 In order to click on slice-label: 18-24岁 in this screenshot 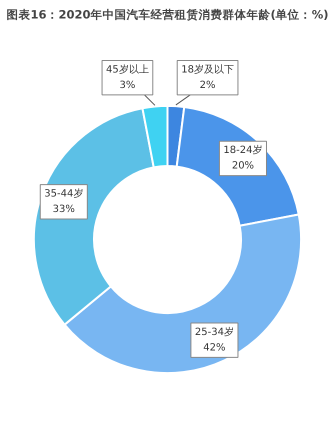, I will do `click(242, 150)`.